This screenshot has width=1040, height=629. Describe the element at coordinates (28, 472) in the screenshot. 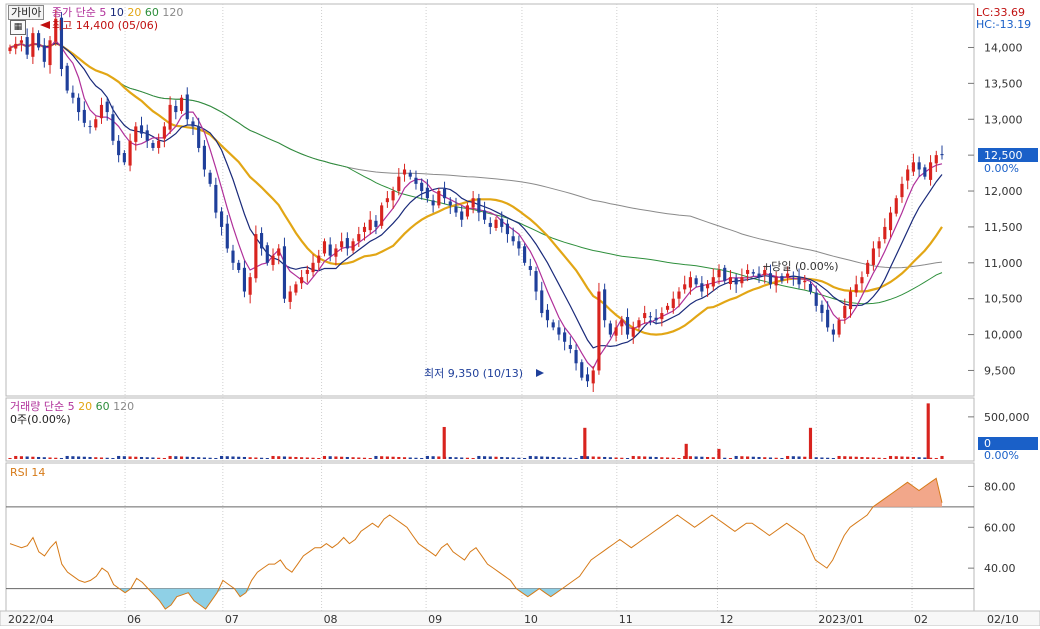

I see `rsi-label: RSI 14` at that location.